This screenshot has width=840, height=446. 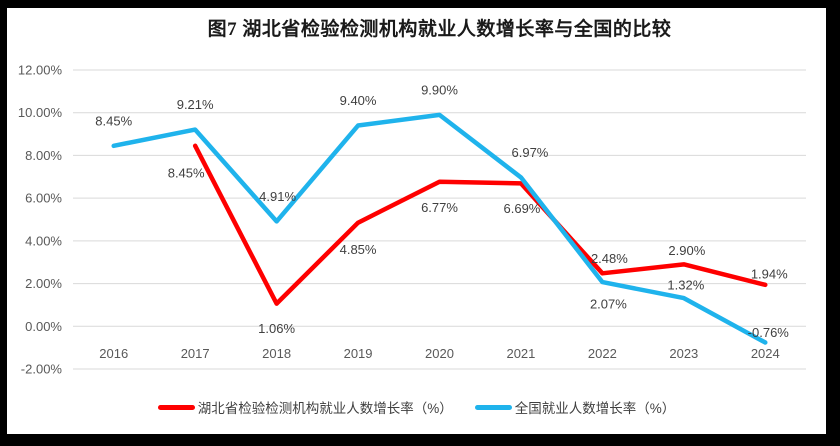 What do you see at coordinates (43, 198) in the screenshot?
I see `y-axis-tick-label: 6.00%` at bounding box center [43, 198].